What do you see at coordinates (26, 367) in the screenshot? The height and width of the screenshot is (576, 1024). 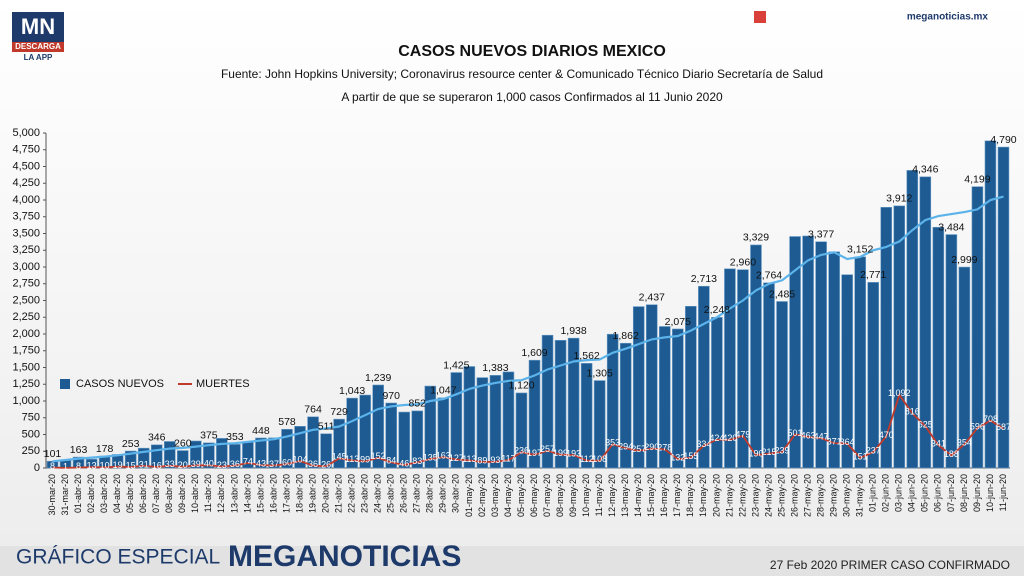 I see `y-tick-label: 1,500` at bounding box center [26, 367].